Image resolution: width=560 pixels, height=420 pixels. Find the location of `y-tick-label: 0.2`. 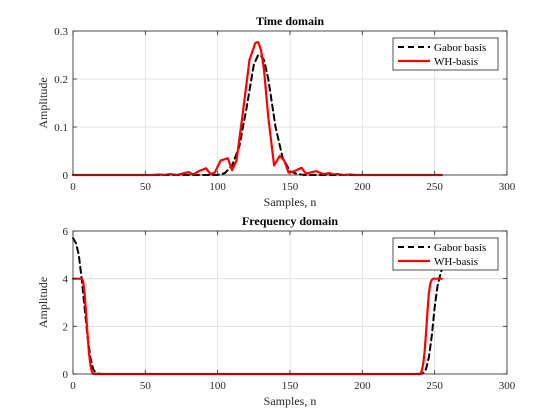

y-tick-label: 0.2 is located at coordinates (61, 80).